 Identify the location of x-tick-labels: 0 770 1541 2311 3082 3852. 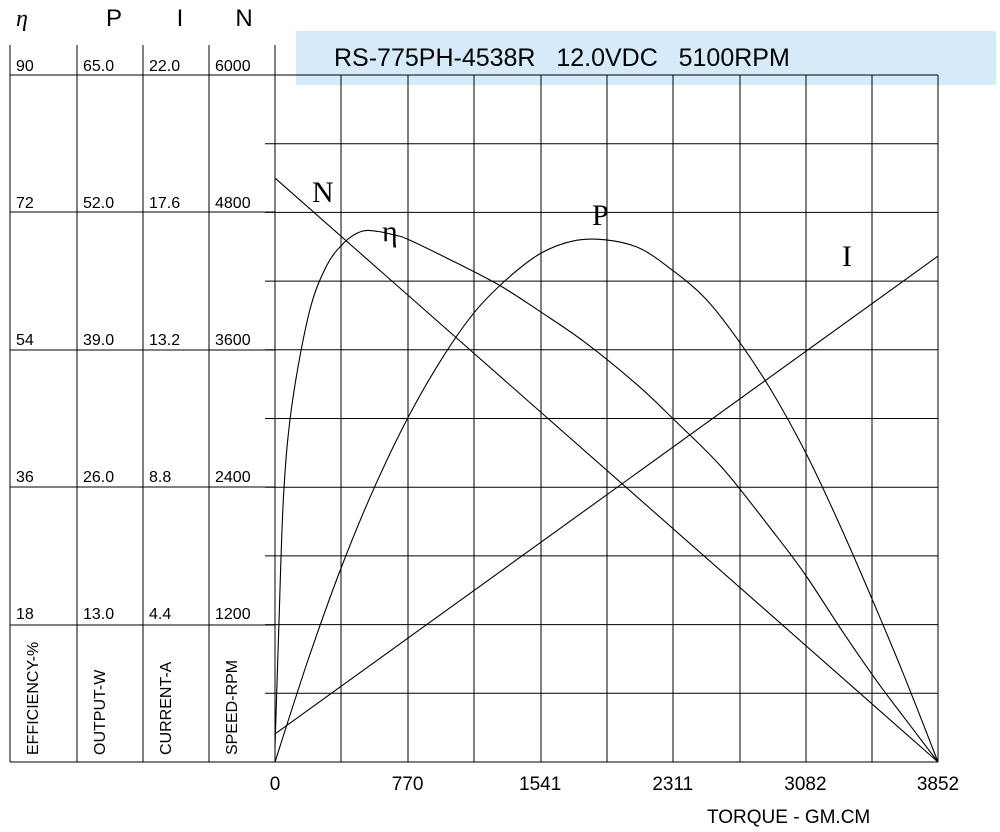
(614, 784).